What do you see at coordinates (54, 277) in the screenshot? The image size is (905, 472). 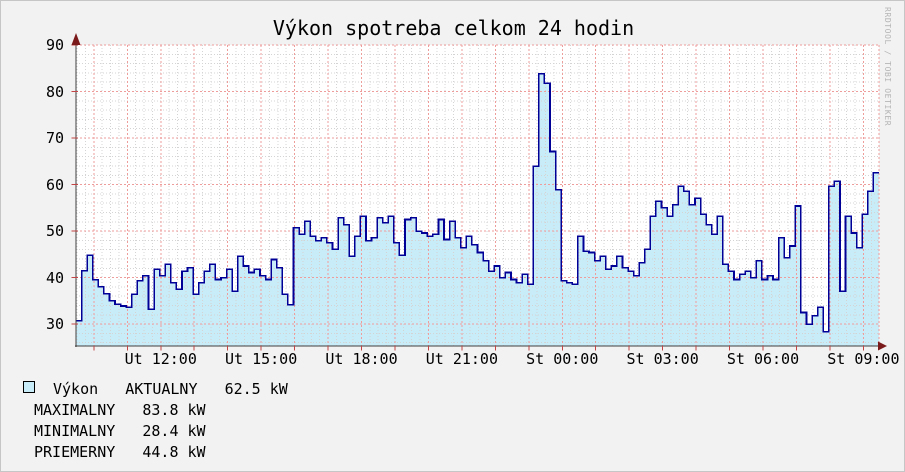 I see `y-axis-tick-label: 40` at bounding box center [54, 277].